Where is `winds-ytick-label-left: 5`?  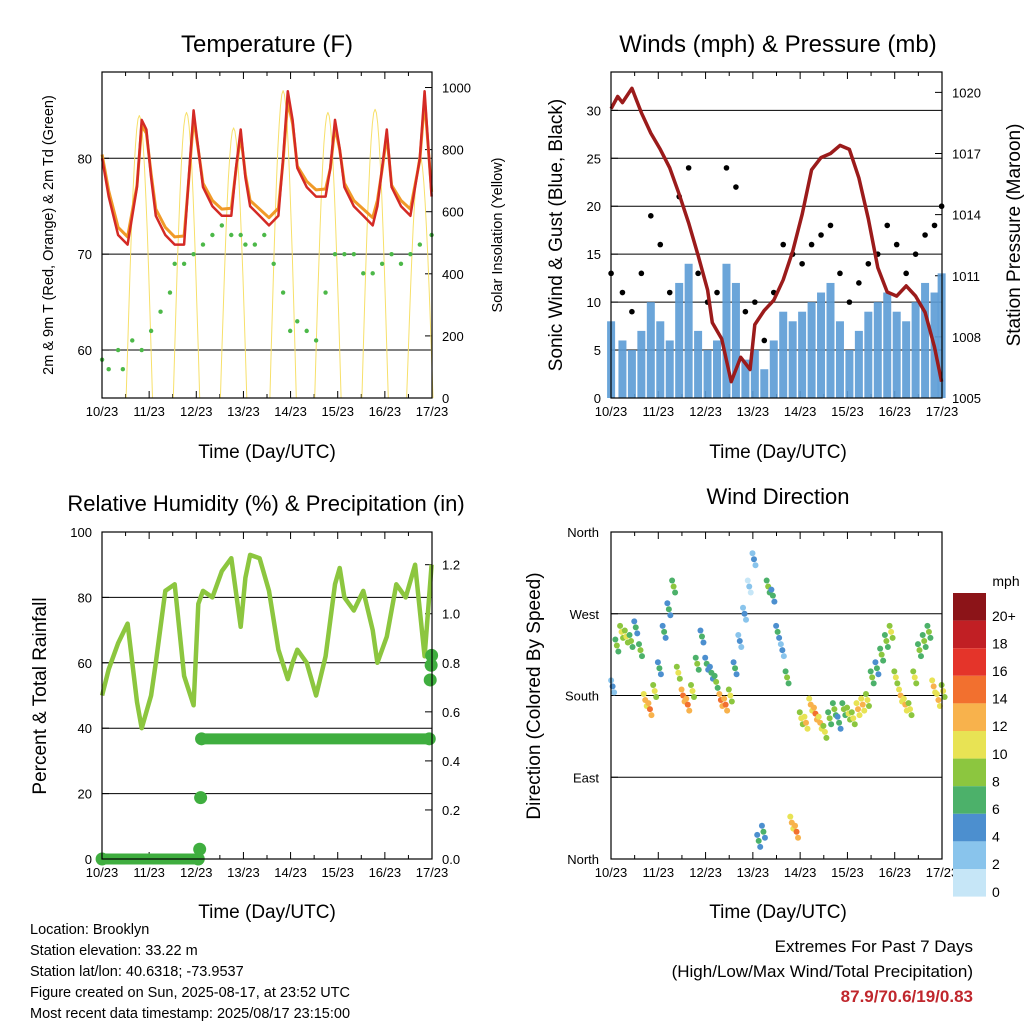
winds-ytick-label-left: 5 is located at coordinates (597, 350).